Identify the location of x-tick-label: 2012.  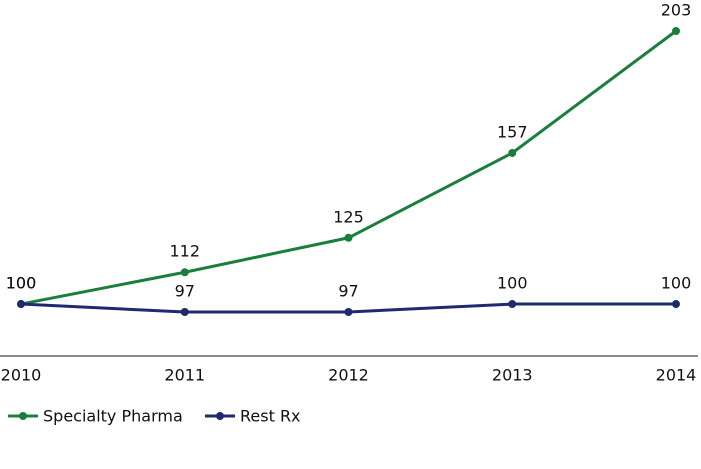
(348, 375).